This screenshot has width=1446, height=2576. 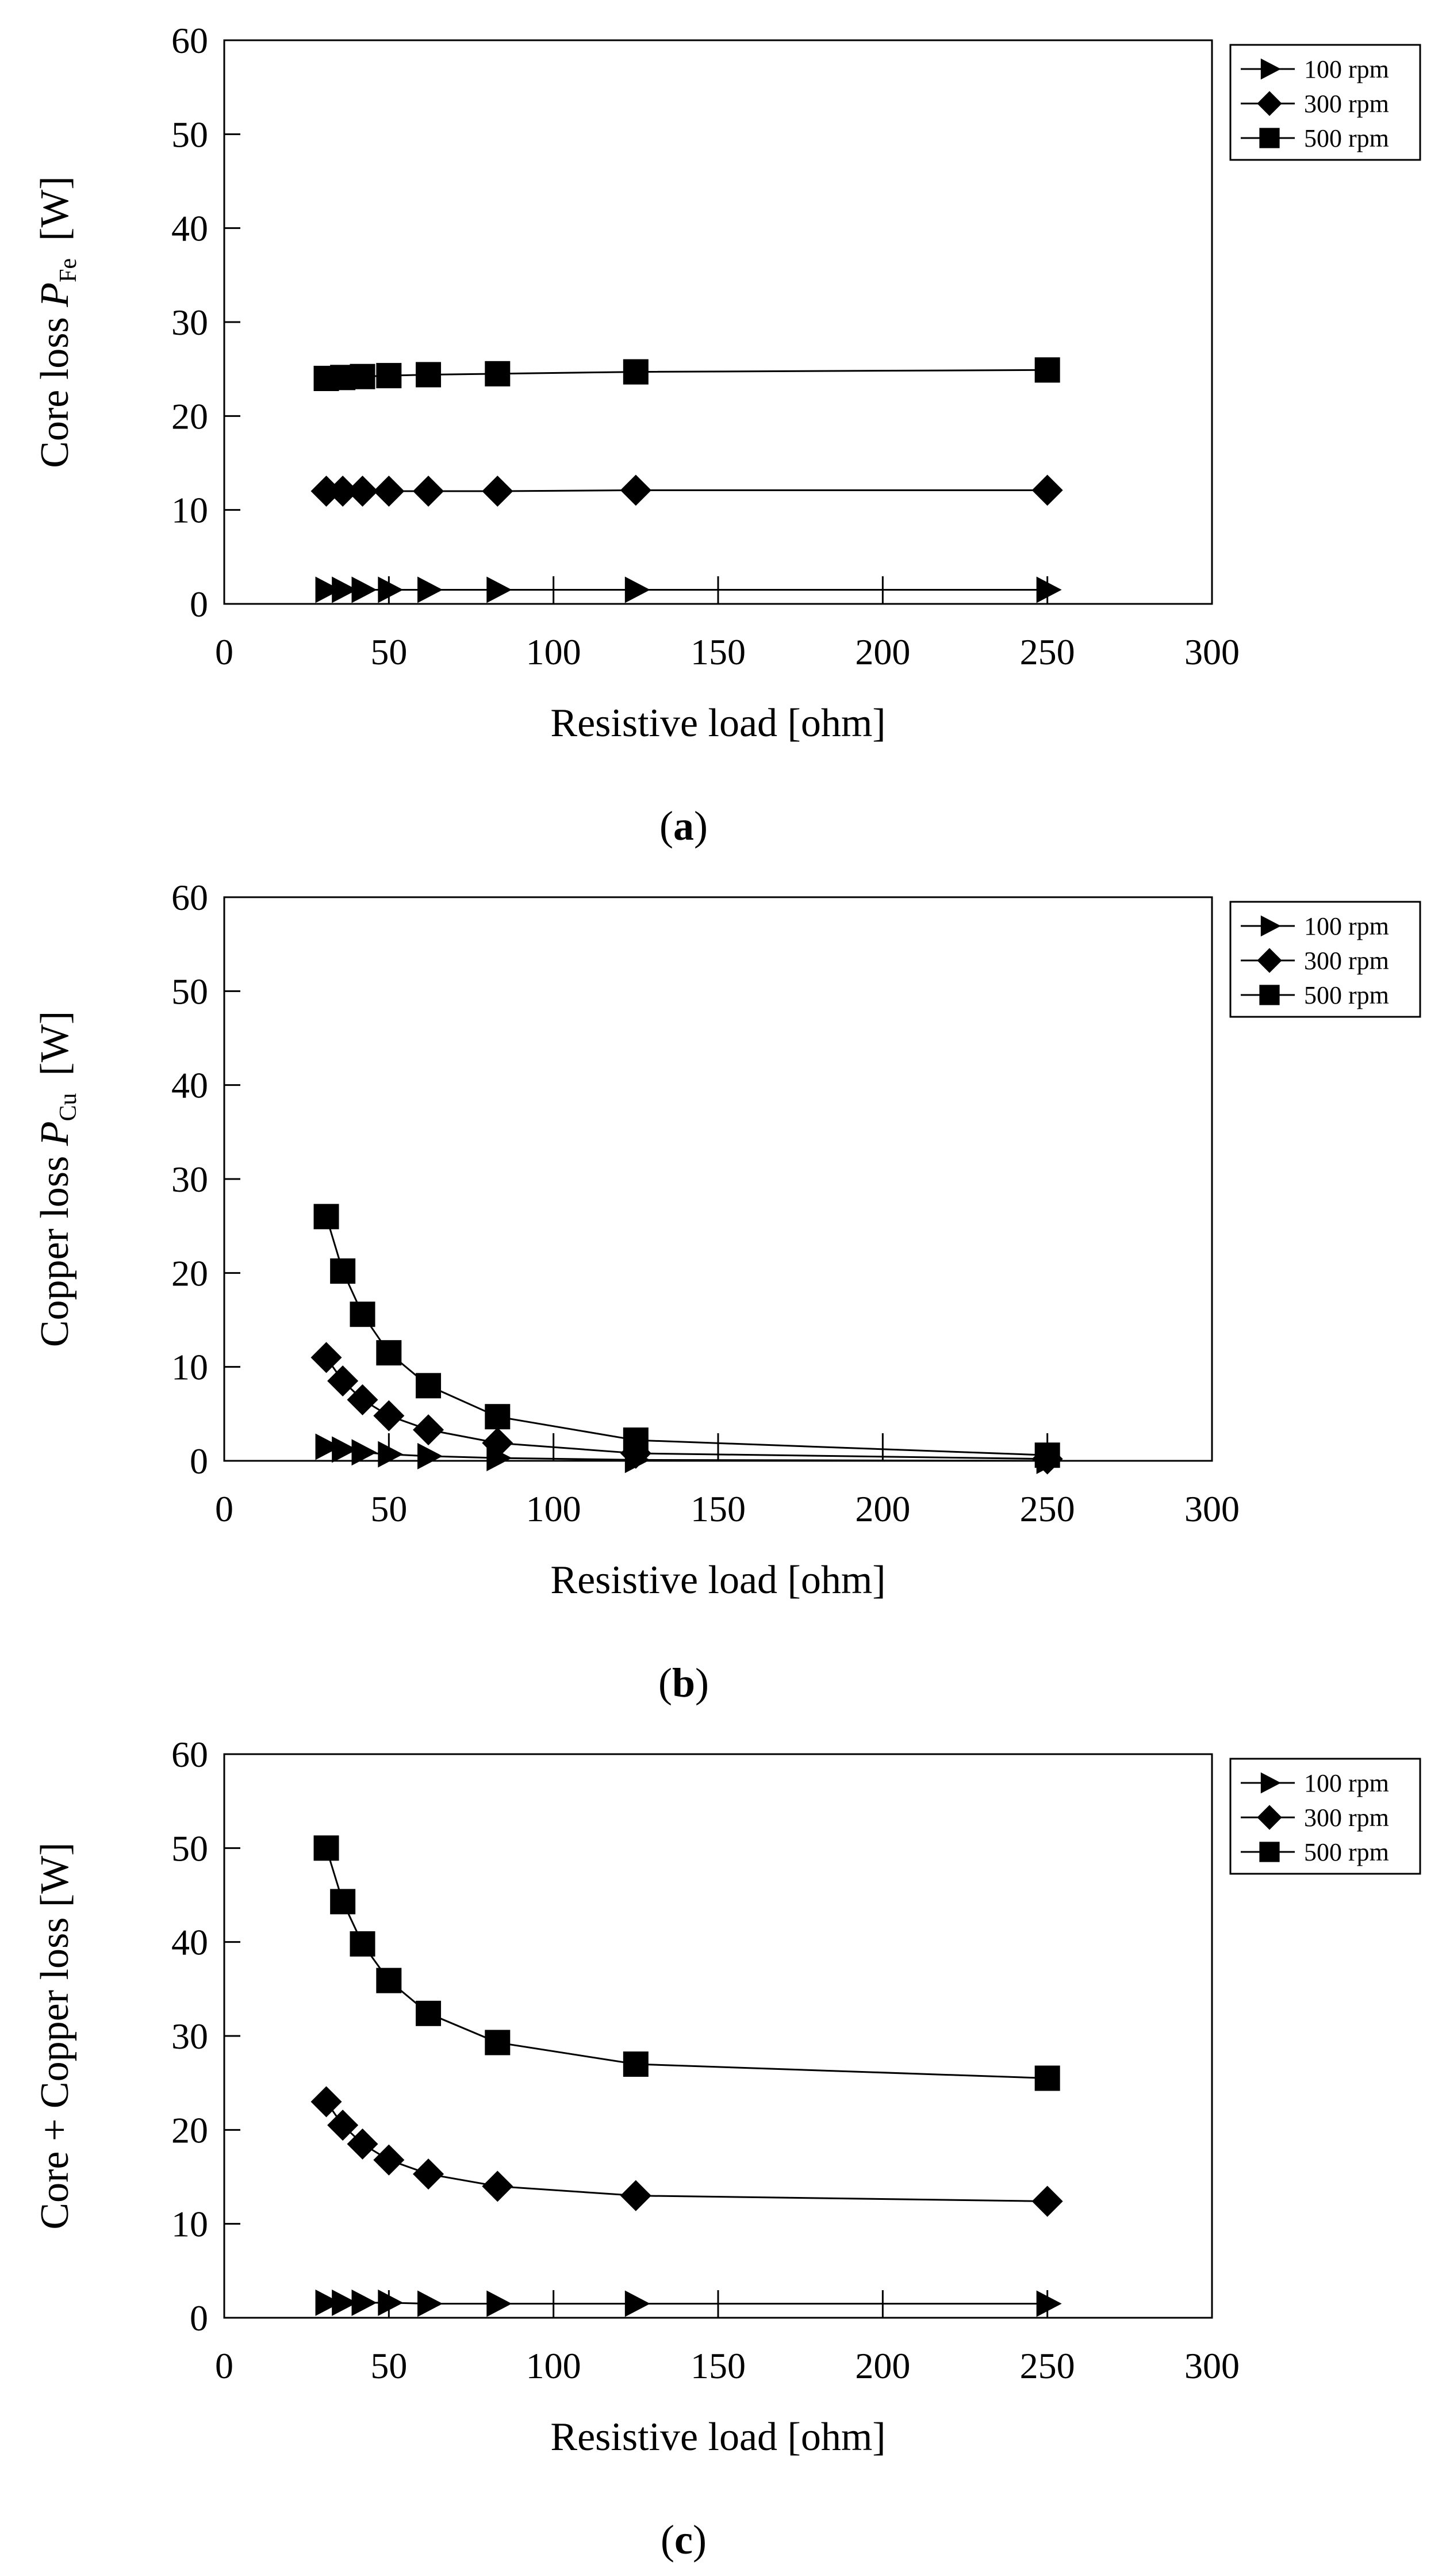 I want to click on x-tick-label: 0, so click(x=224, y=2365).